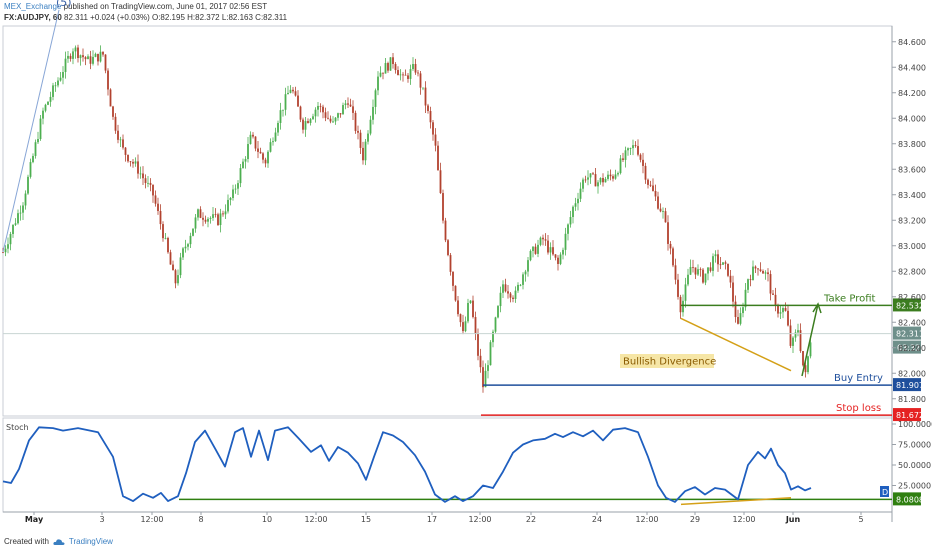  What do you see at coordinates (914, 486) in the screenshot?
I see `stoch-tick-label: 25.0000` at bounding box center [914, 486].